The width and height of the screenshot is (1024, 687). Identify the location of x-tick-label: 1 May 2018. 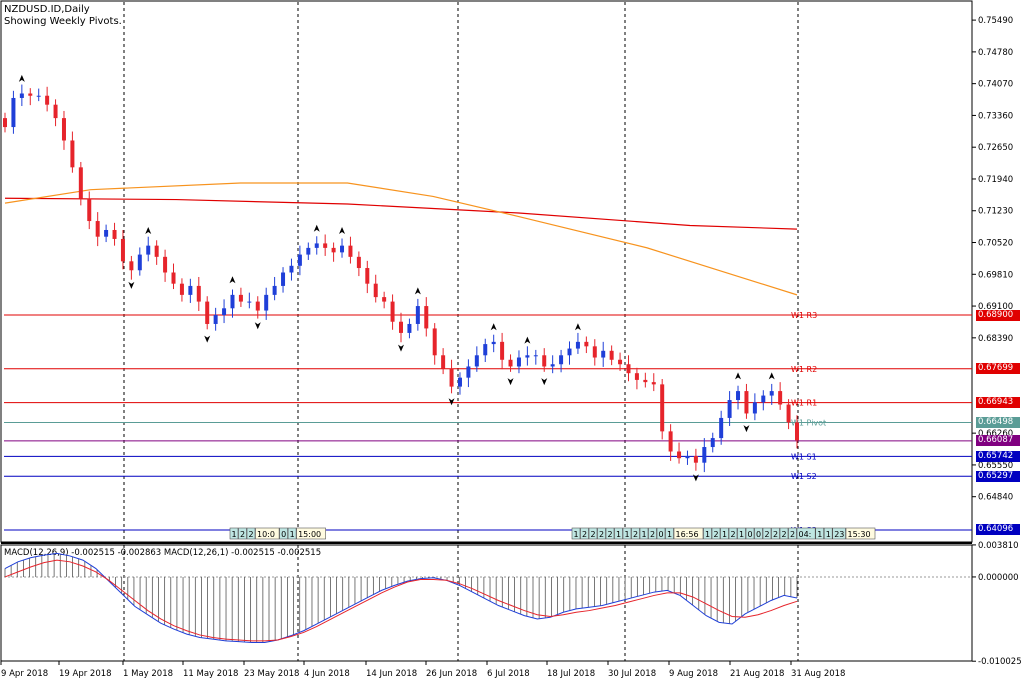
(148, 674).